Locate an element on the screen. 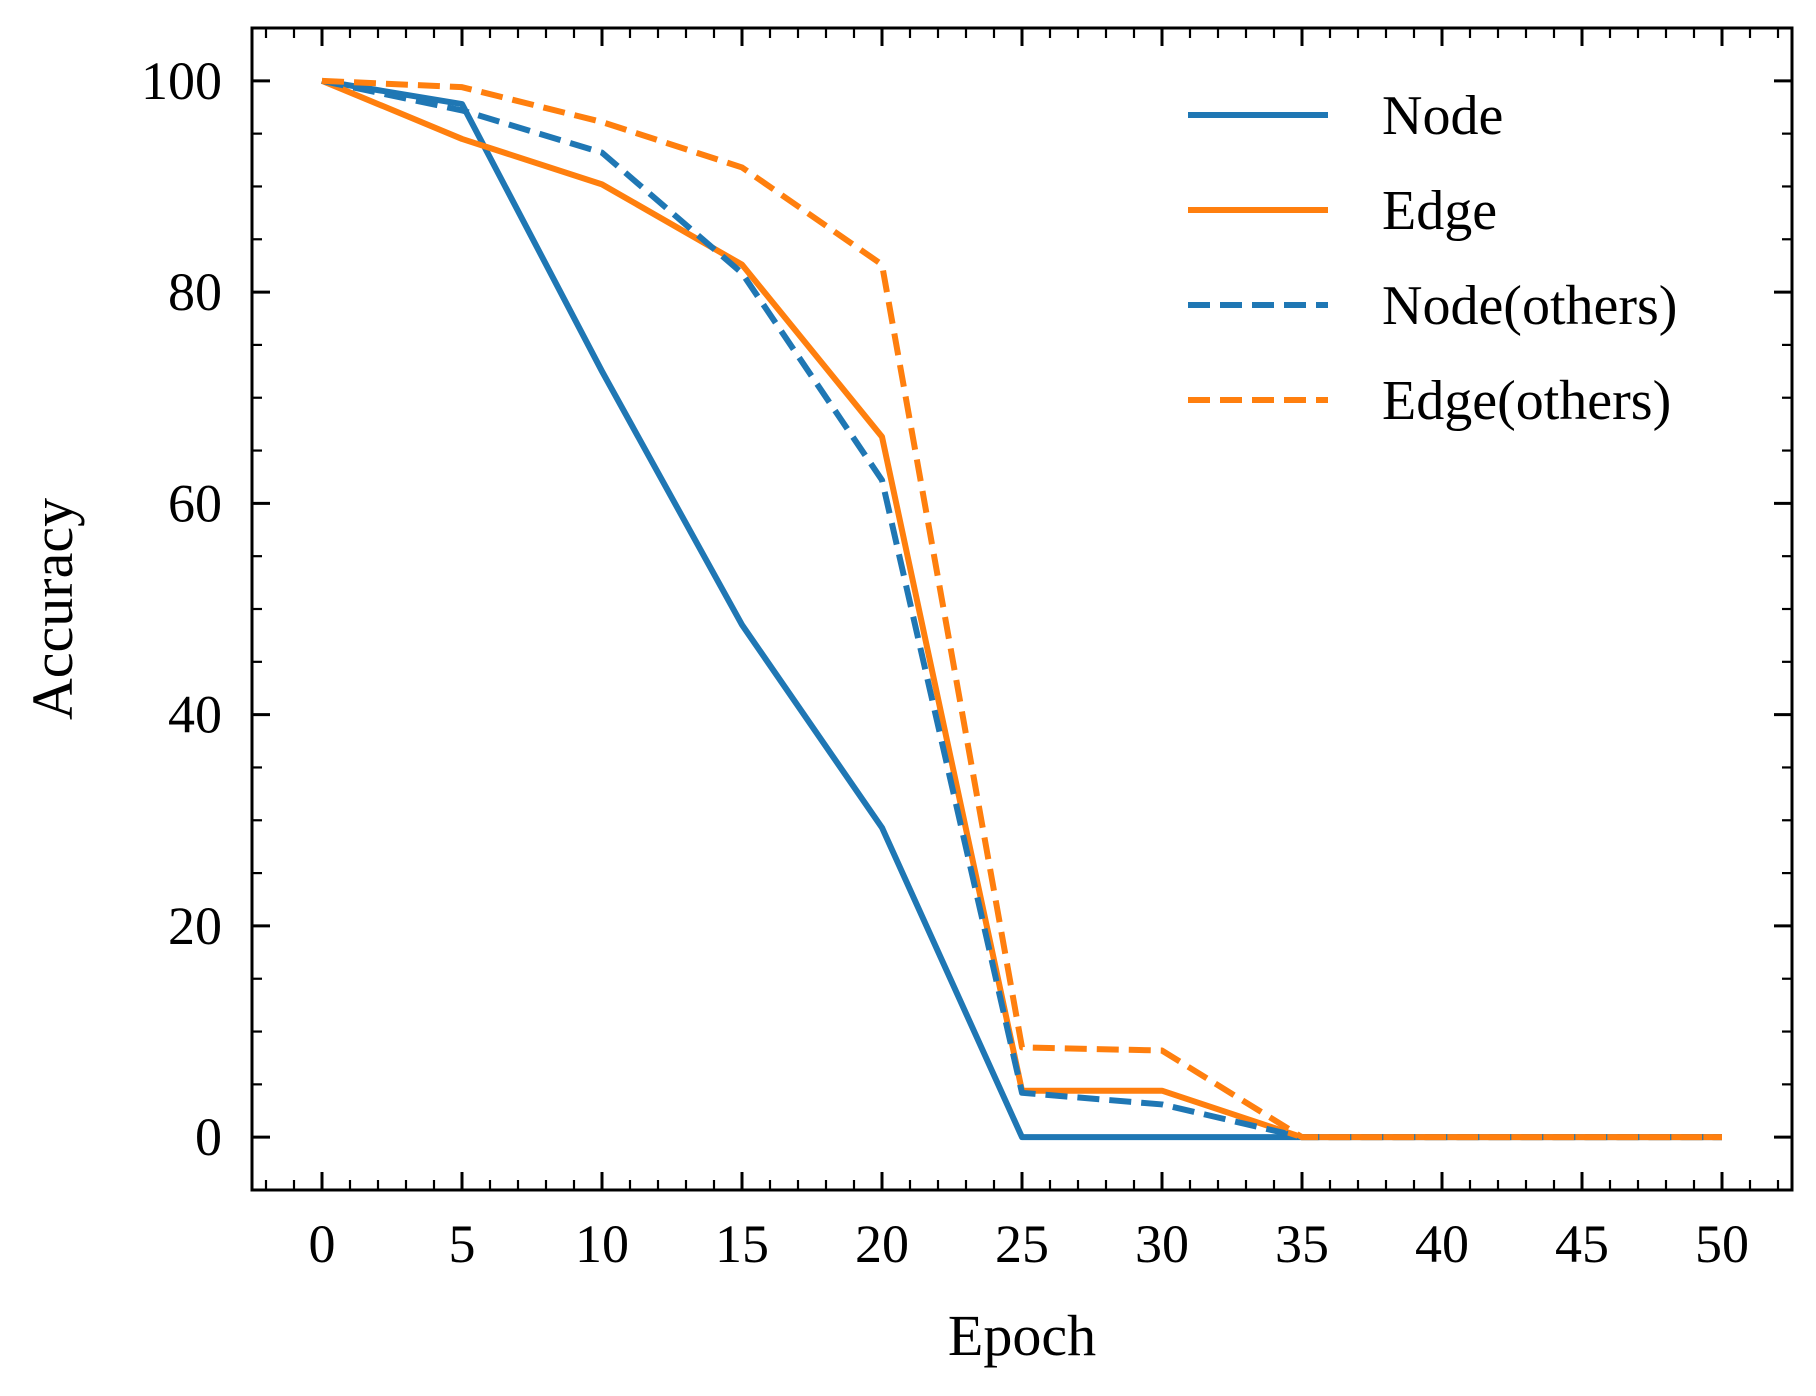 The height and width of the screenshot is (1396, 1816). legend: Node Edge Node(others) Edge(others) is located at coordinates (1432, 258).